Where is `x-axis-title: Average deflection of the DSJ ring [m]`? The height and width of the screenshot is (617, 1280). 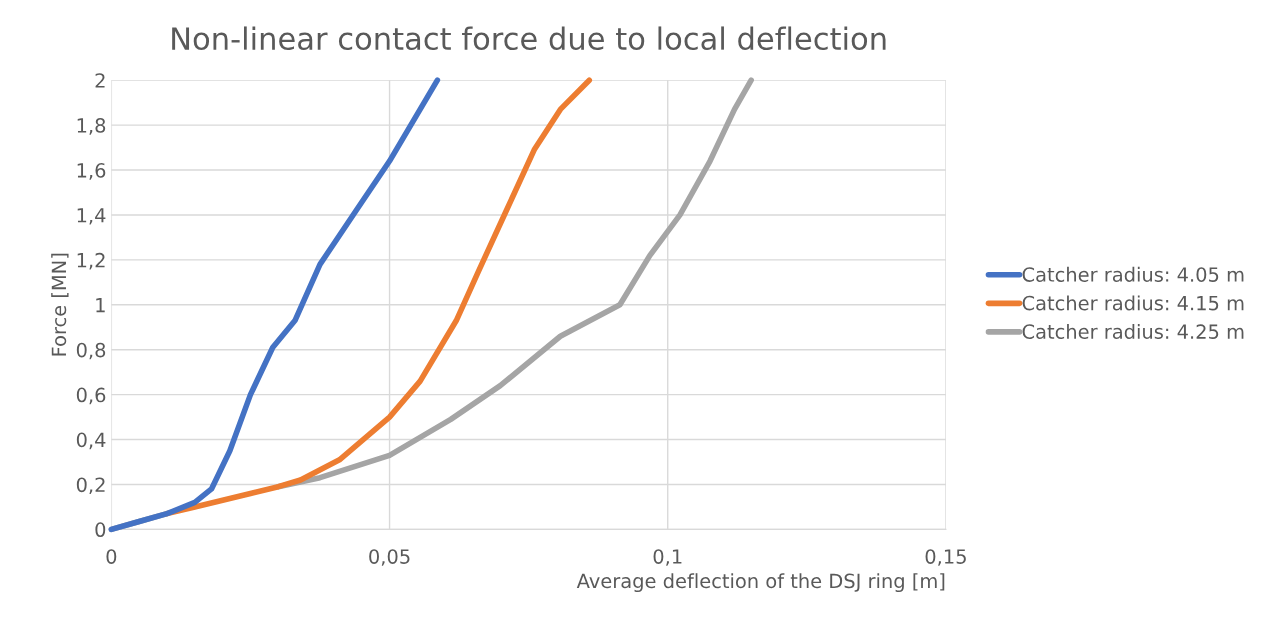
x-axis-title: Average deflection of the DSJ ring [m] is located at coordinates (760, 583).